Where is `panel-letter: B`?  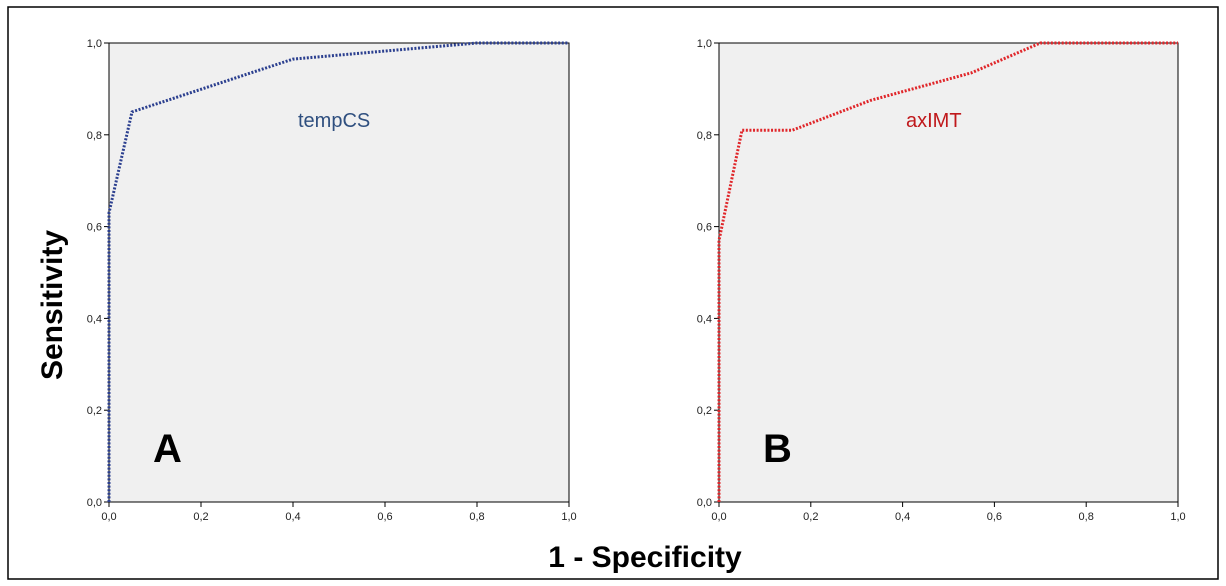 panel-letter: B is located at coordinates (777, 449).